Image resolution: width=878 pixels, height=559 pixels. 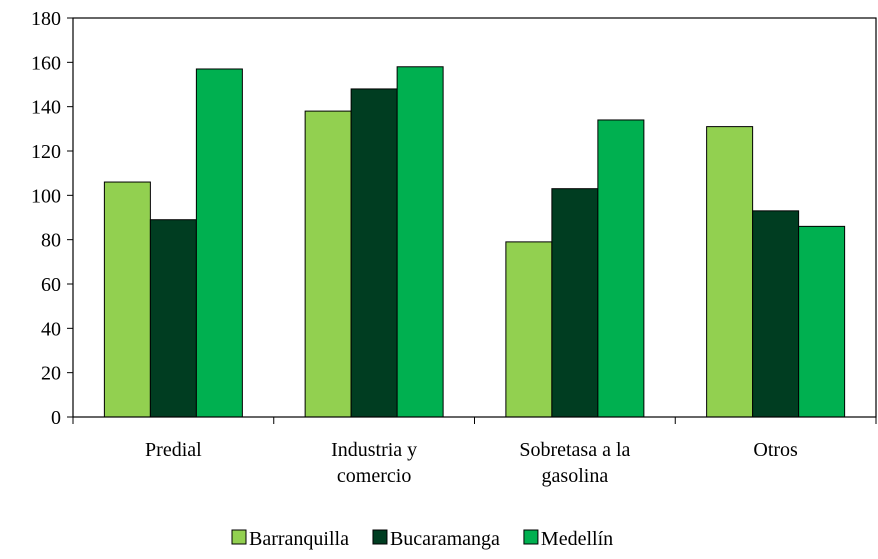 What do you see at coordinates (46, 108) in the screenshot?
I see `y-tick-label: 140` at bounding box center [46, 108].